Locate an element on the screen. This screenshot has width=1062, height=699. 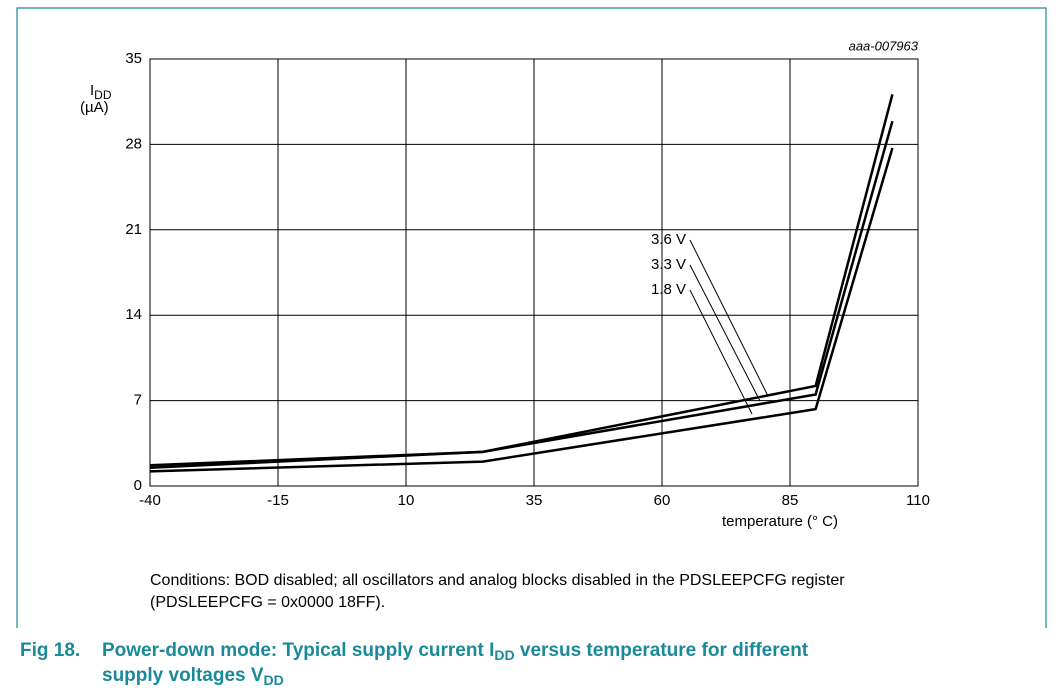
y-label-main: I is located at coordinates (92, 90).